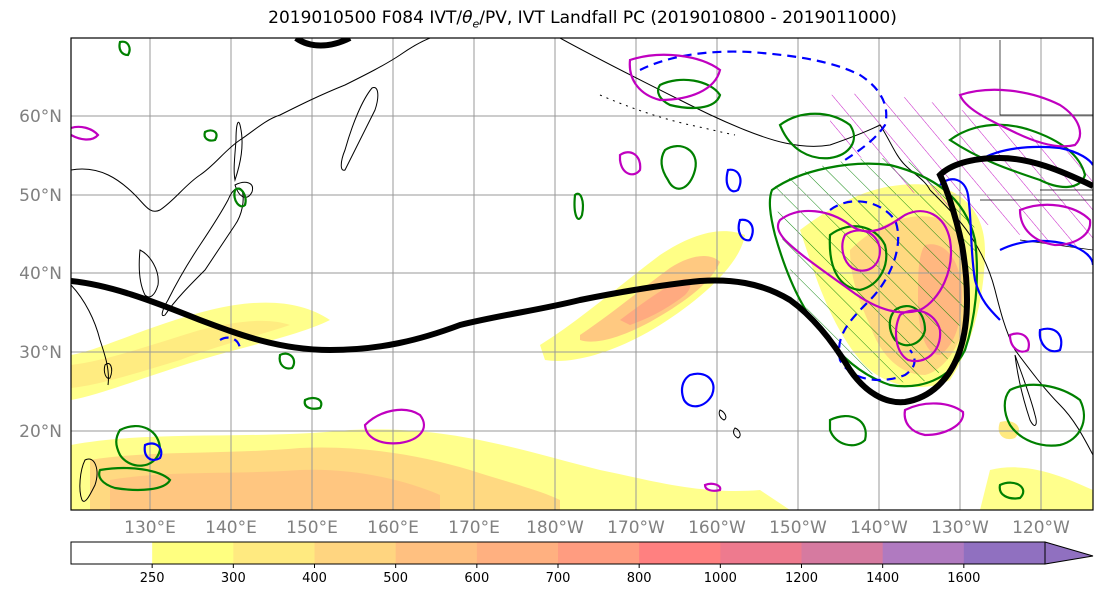  What do you see at coordinates (180, 354) in the screenshot?
I see `ivt-fill-west-band-inner` at bounding box center [180, 354].